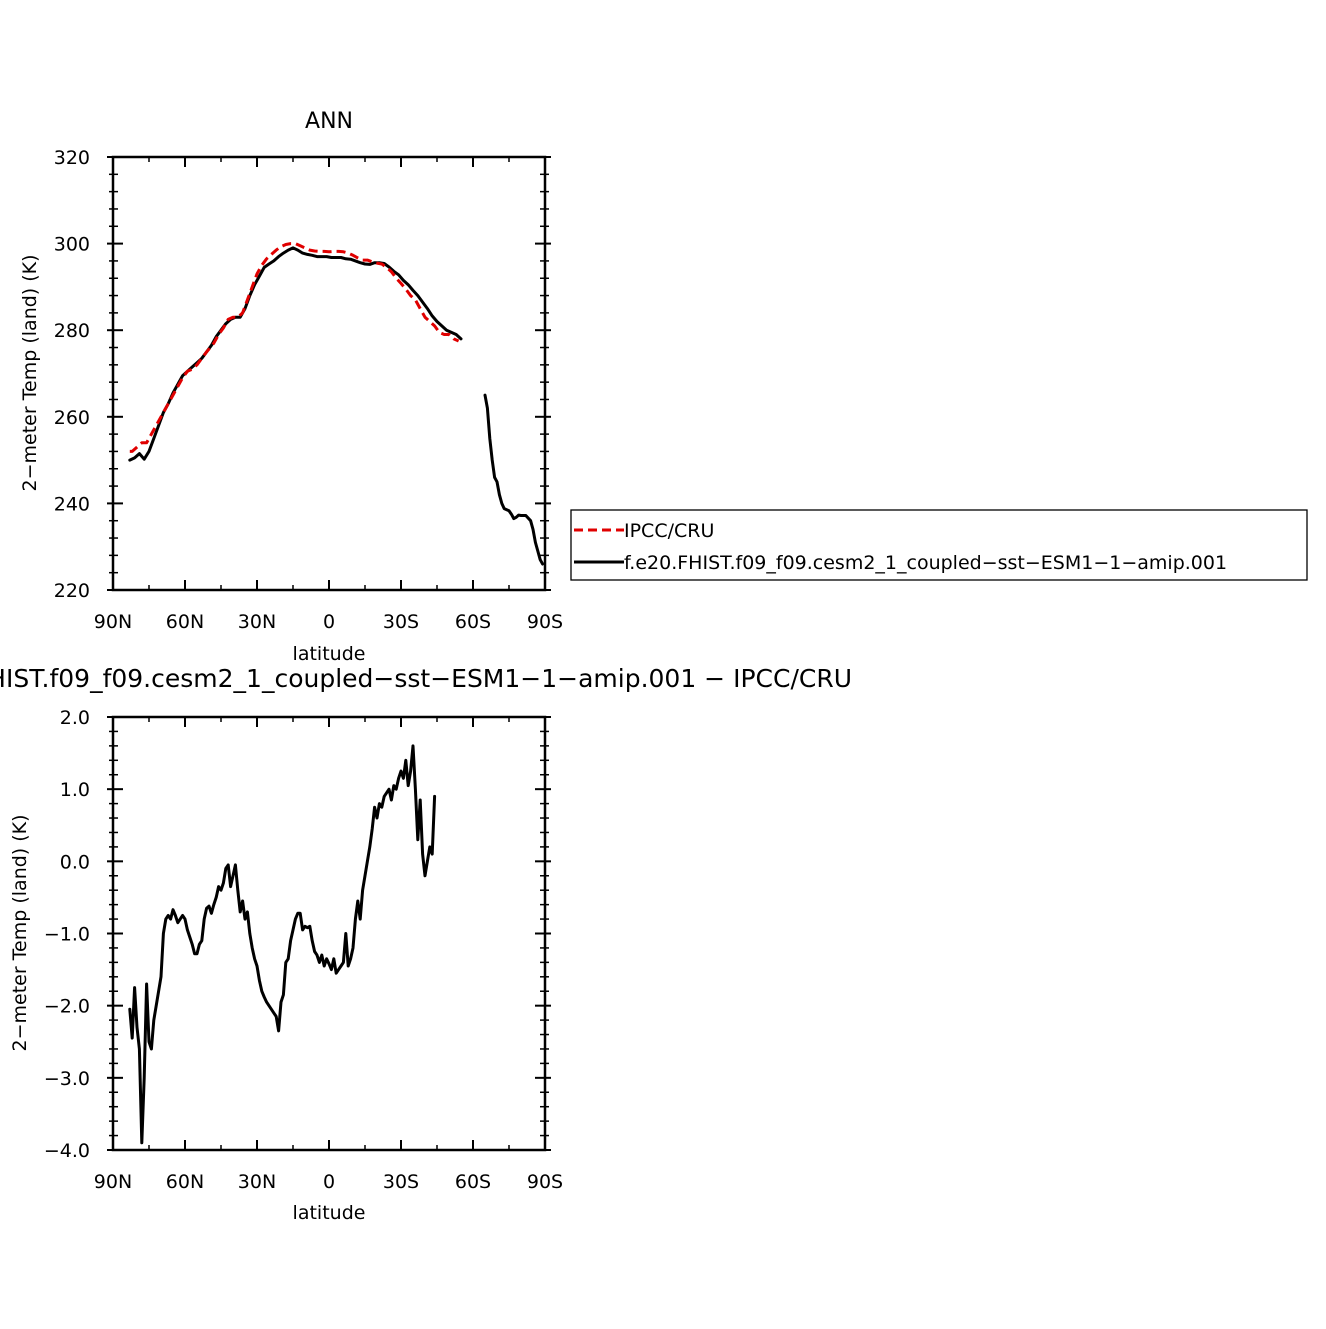 The height and width of the screenshot is (1329, 1326). Describe the element at coordinates (669, 531) in the screenshot. I see `legend-label-ipcc-cru: IPCC/CRU` at that location.